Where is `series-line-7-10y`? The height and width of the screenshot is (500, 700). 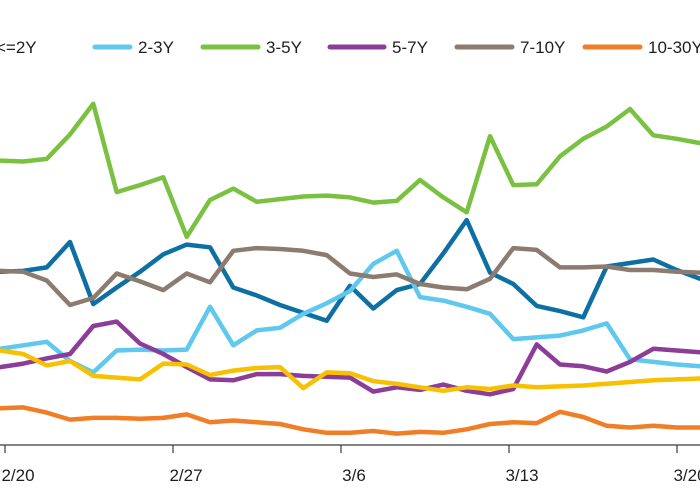
series-line-7-10y is located at coordinates (350, 276).